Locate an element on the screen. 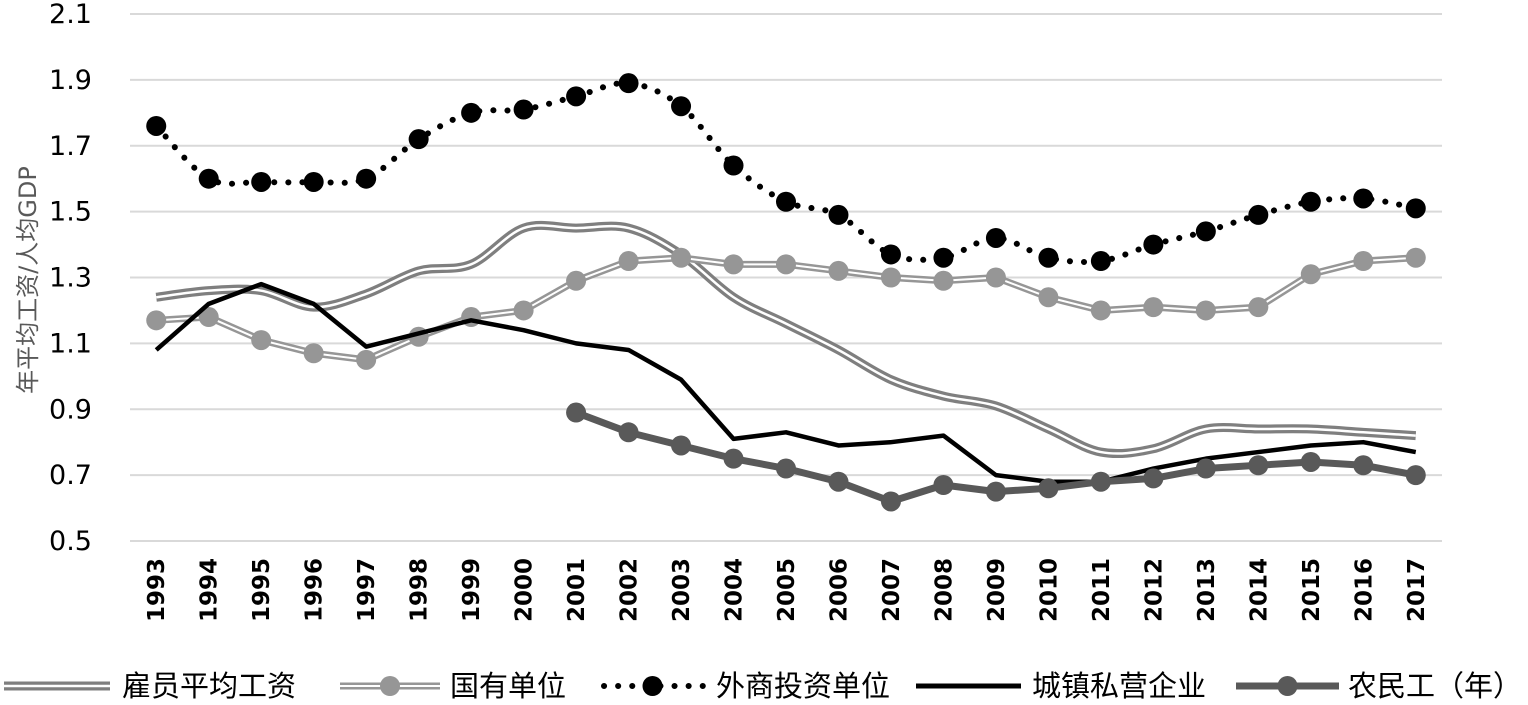 Image resolution: width=1528 pixels, height=705 pixels. x-tick-label: 1998 is located at coordinates (420, 590).